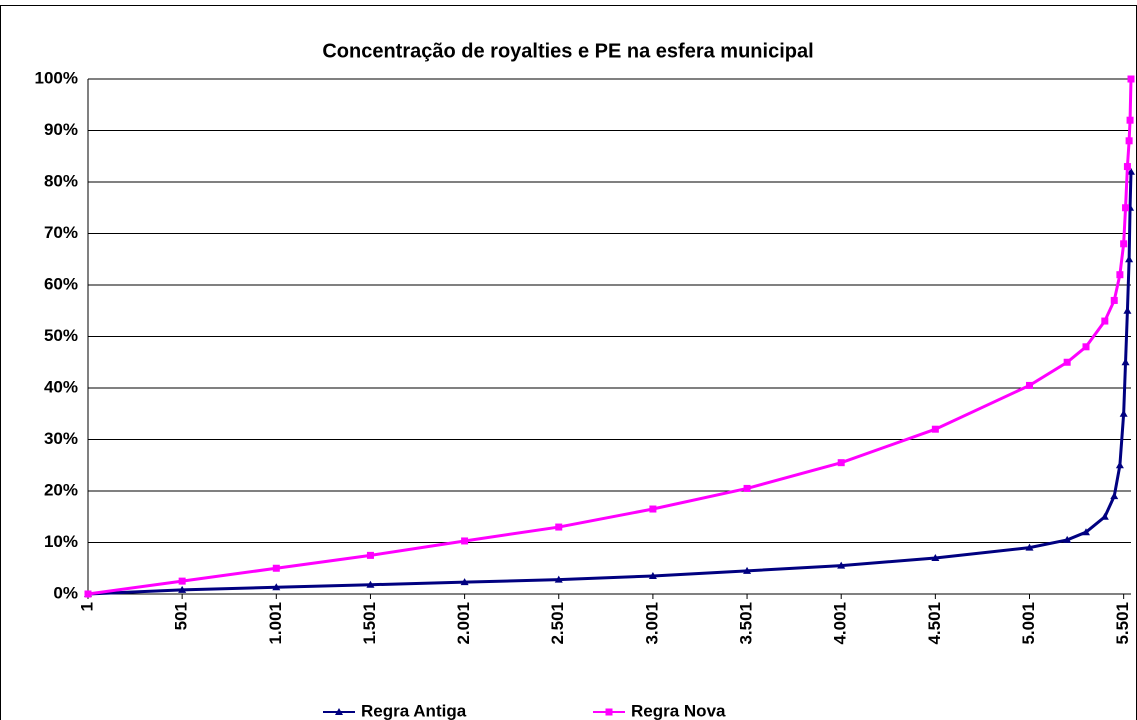 The image size is (1137, 720). What do you see at coordinates (56, 77) in the screenshot?
I see `y-tick-label: 100%` at bounding box center [56, 77].